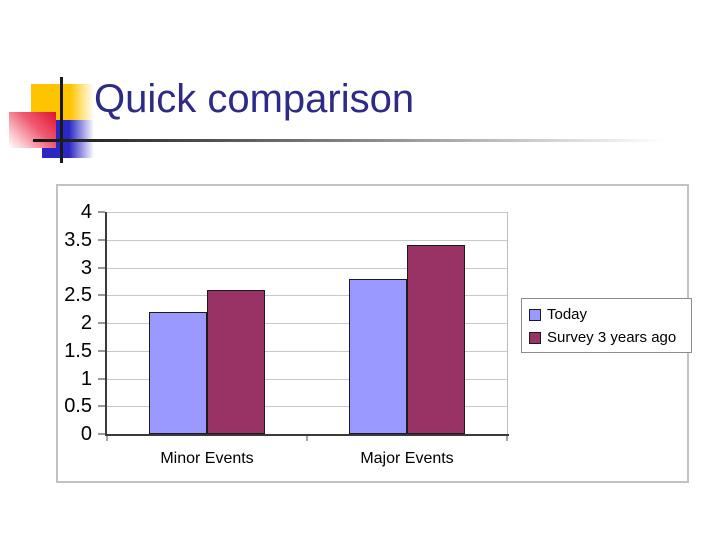 The height and width of the screenshot is (540, 720). I want to click on plot-right-border, so click(507, 323).